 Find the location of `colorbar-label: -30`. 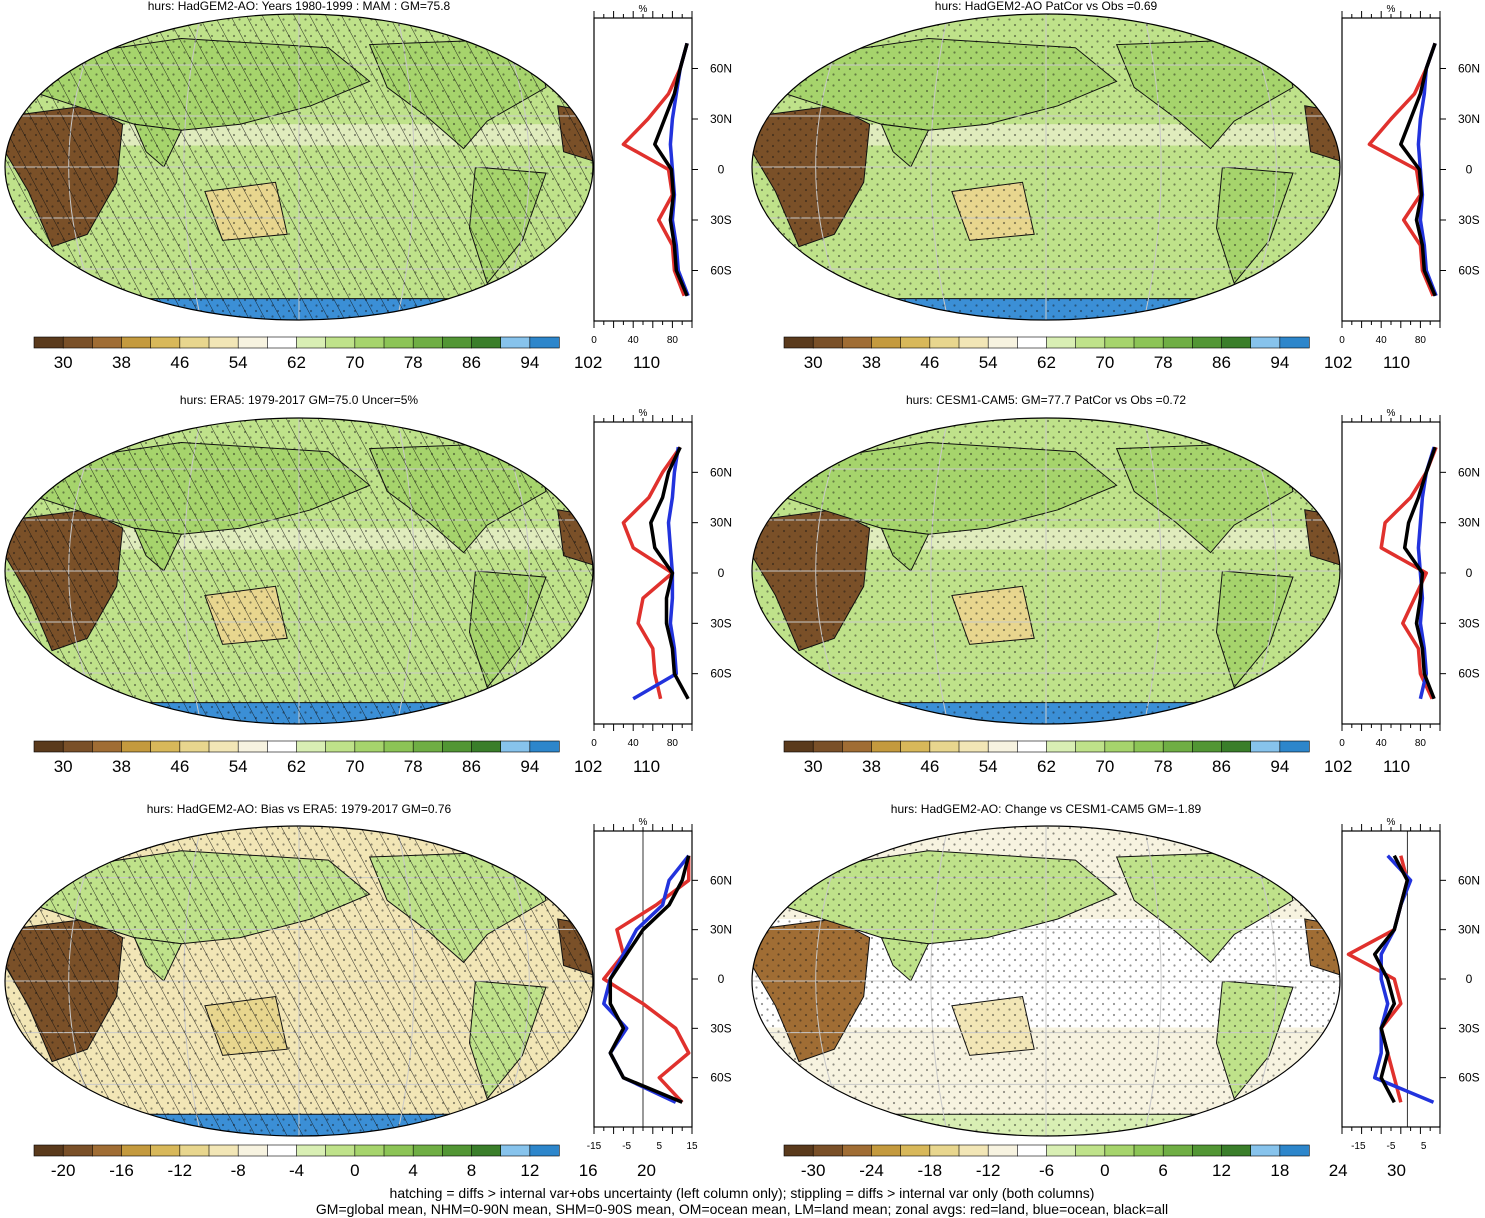

colorbar-label: -30 is located at coordinates (813, 1170).